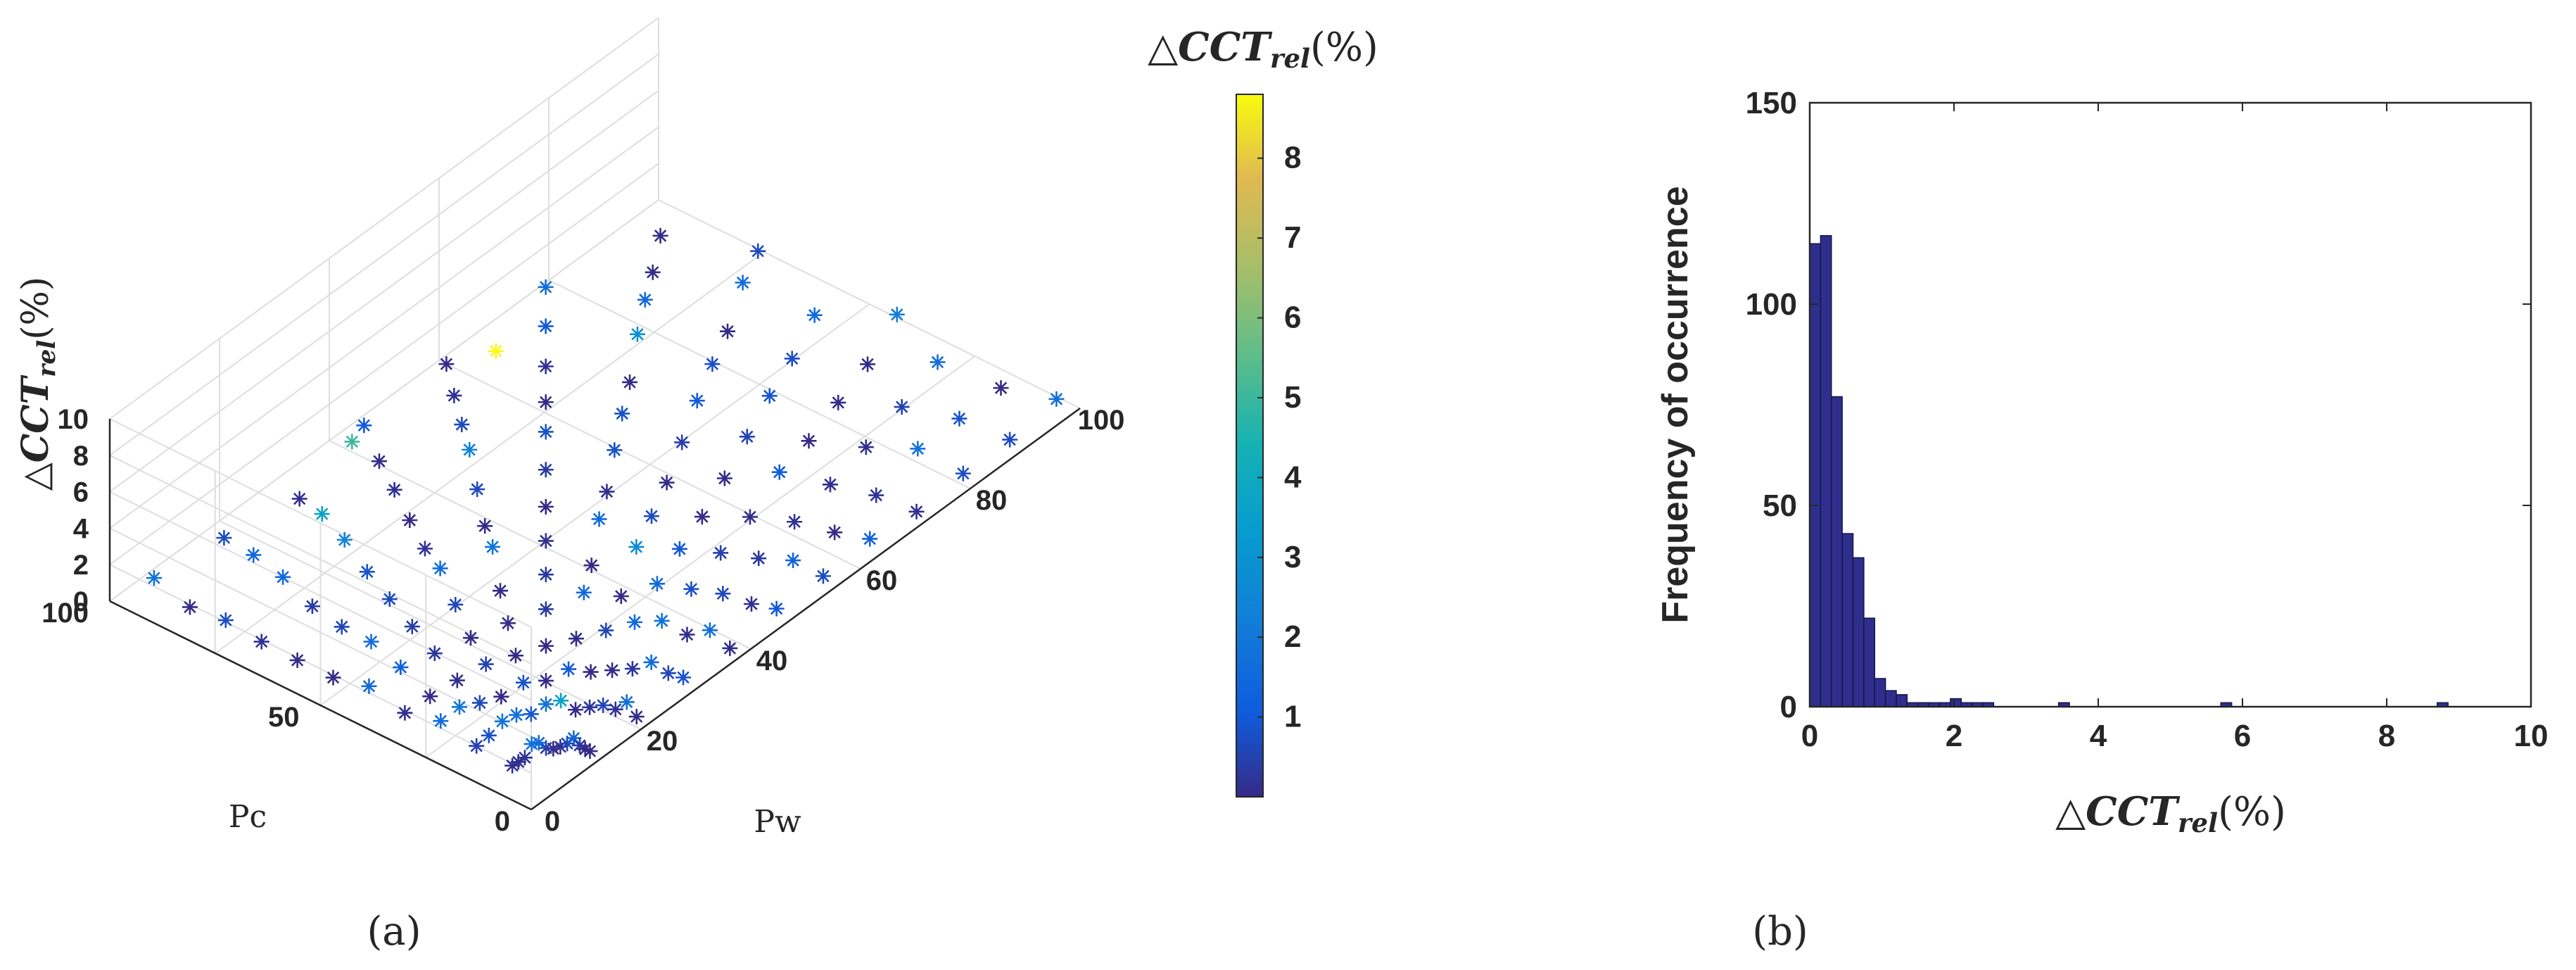 The width and height of the screenshot is (2576, 970). Describe the element at coordinates (1101, 421) in the screenshot. I see `x-tick-label: 100` at that location.